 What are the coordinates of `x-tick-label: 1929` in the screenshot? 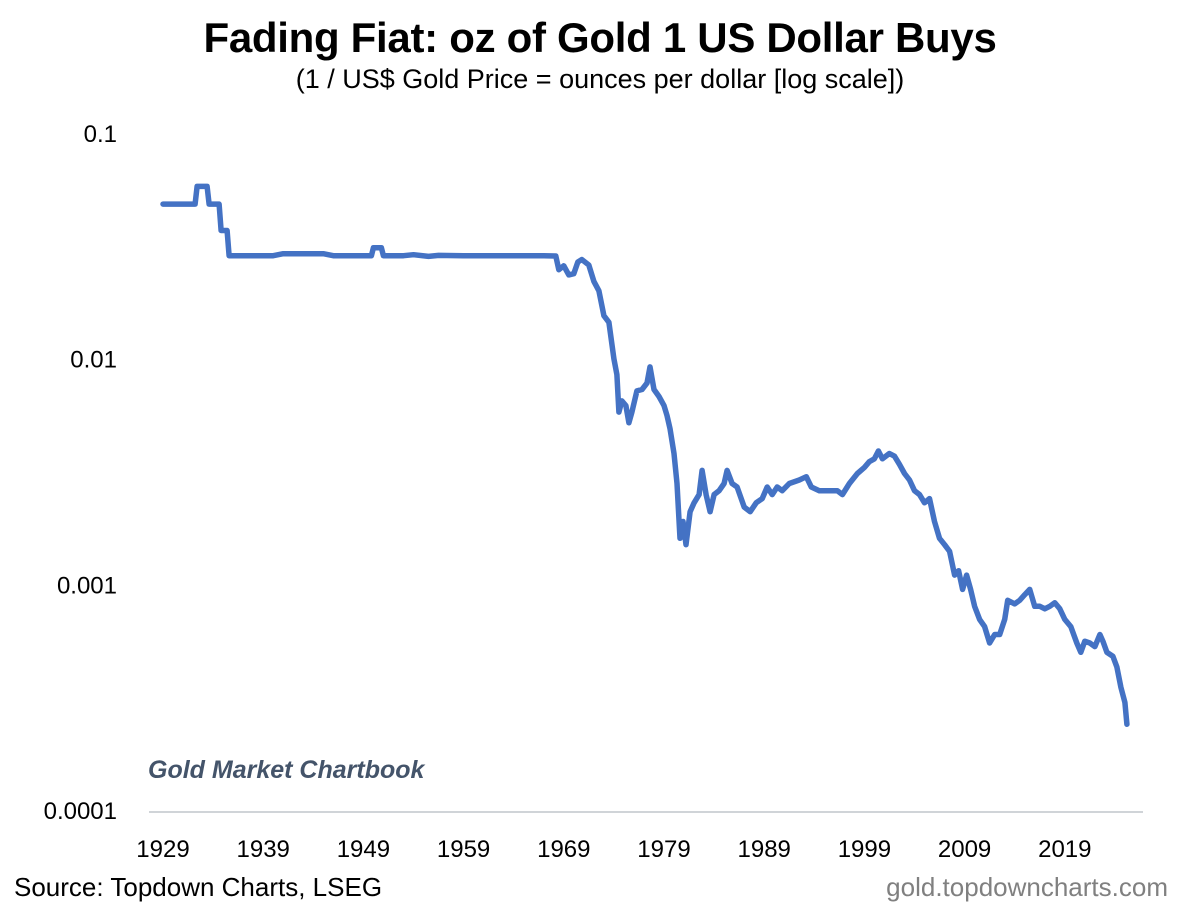 It's located at (162, 849).